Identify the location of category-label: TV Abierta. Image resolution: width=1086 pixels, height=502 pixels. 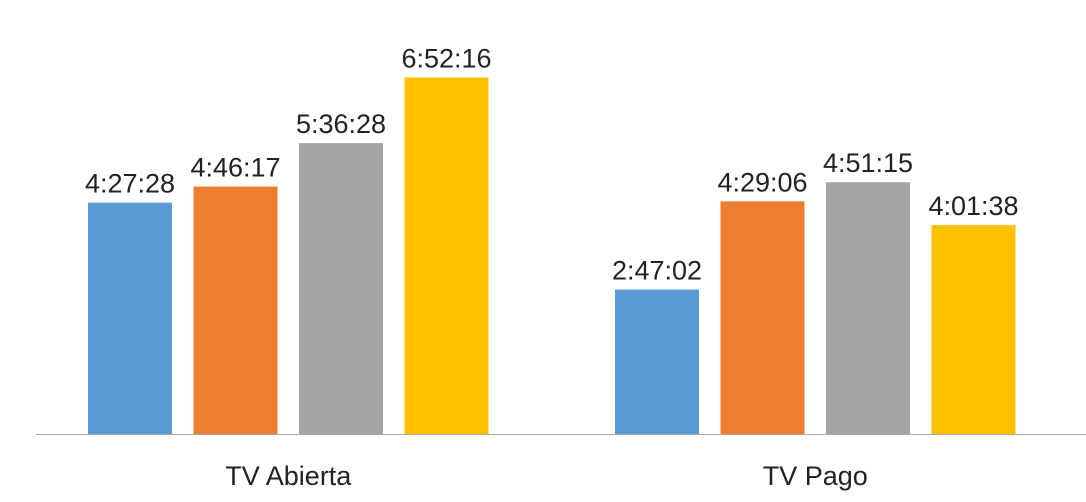
(288, 476).